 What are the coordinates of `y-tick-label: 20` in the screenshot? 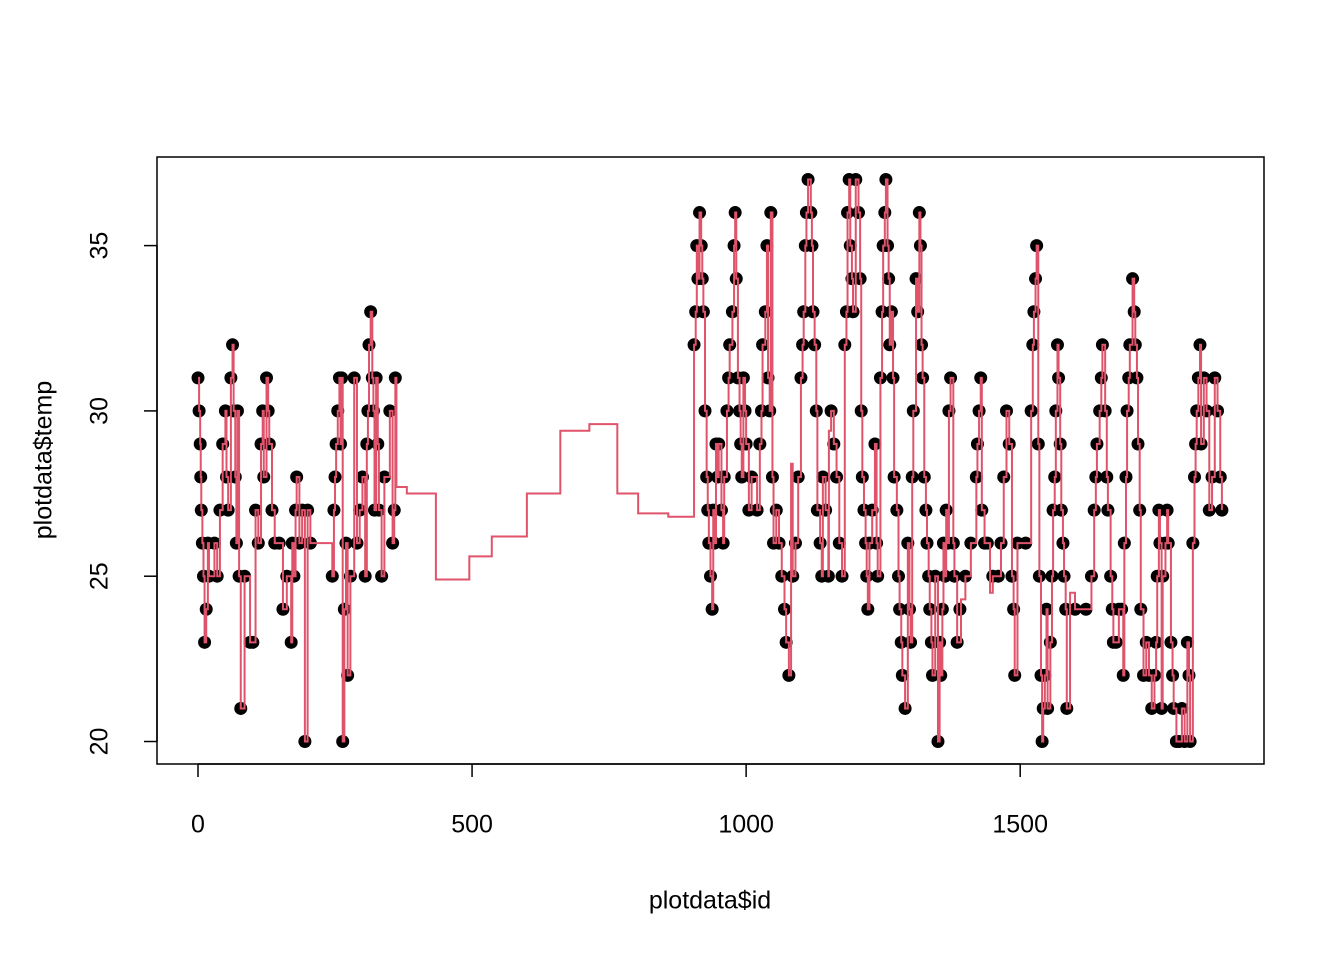 It's located at (100, 742).